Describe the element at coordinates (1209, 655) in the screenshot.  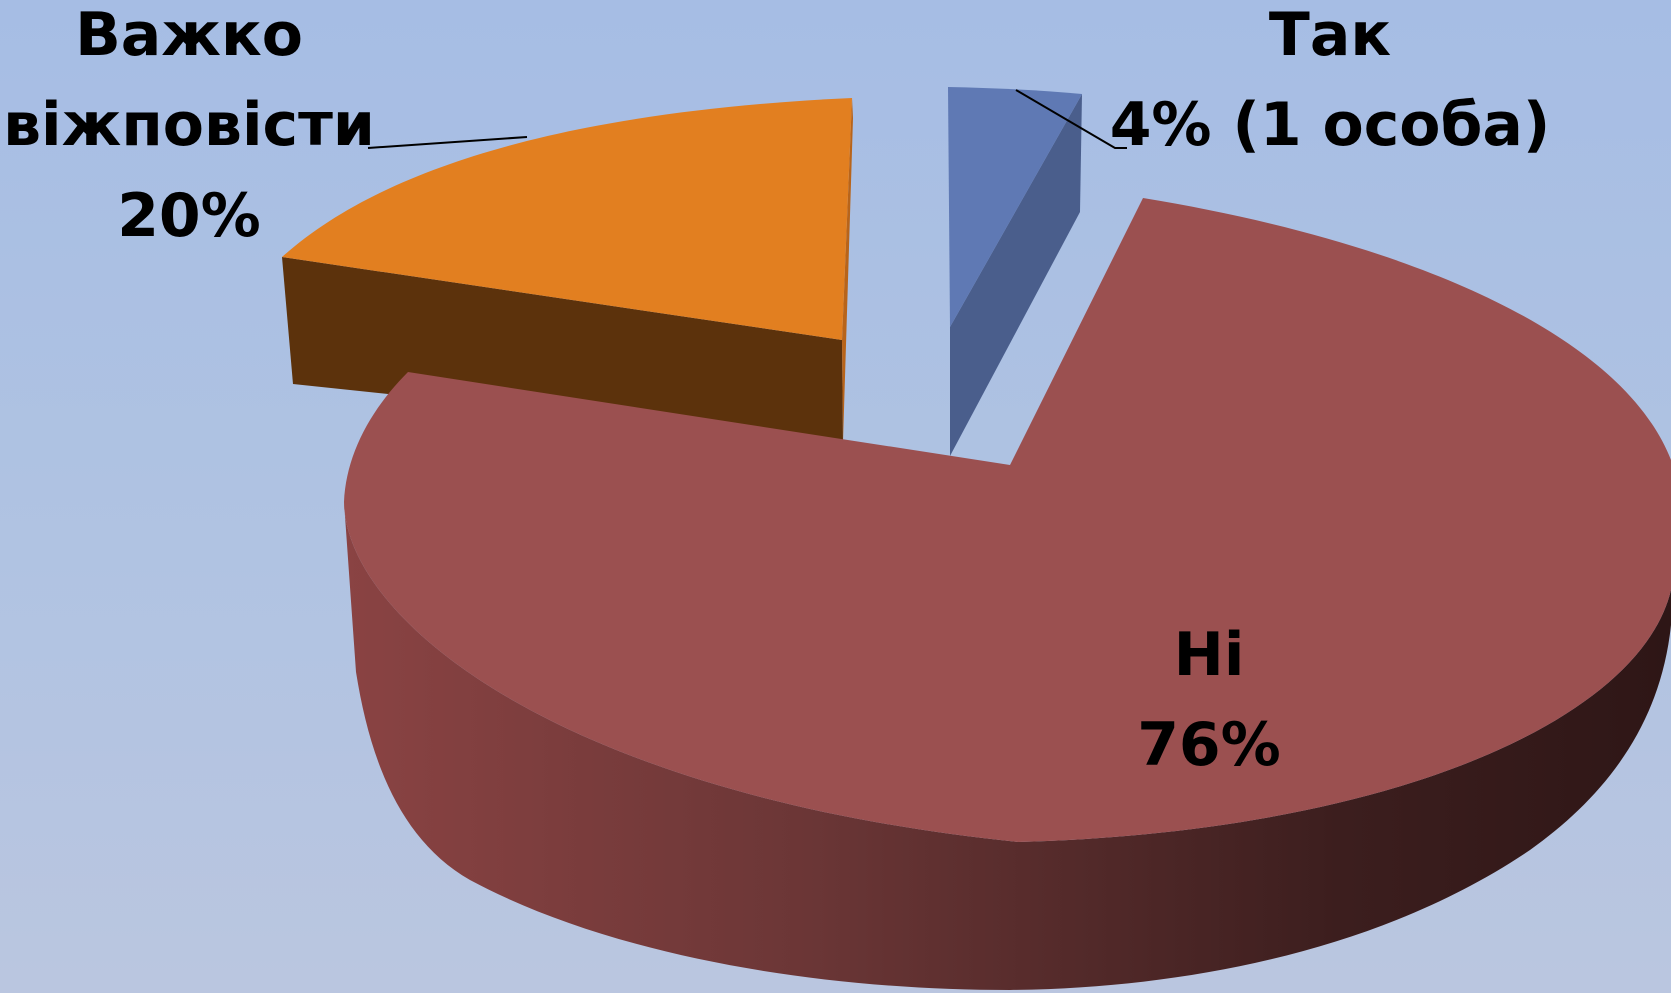
I see `label-no-category: Ні` at that location.